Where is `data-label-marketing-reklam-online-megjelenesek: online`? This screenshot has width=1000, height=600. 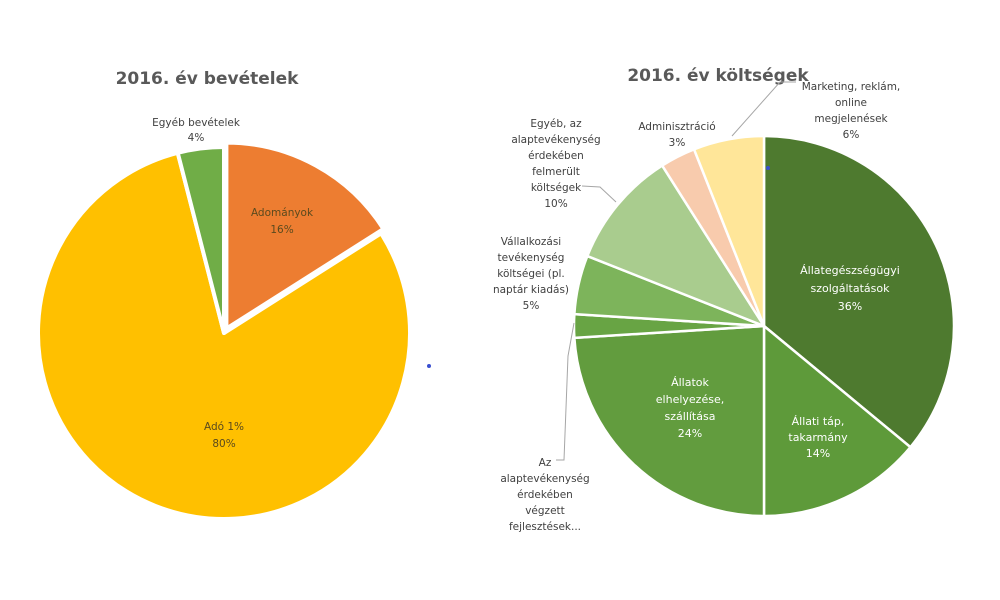 data-label-marketing-reklam-online-megjelenesek: online is located at coordinates (851, 103).